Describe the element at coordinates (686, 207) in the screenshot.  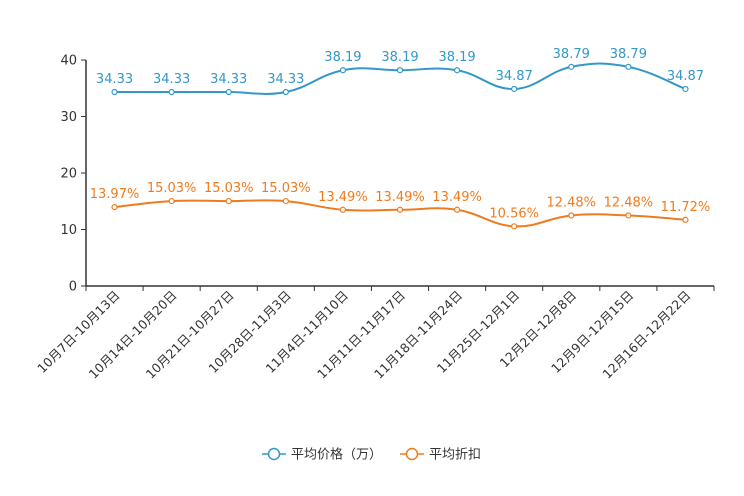
I see `data-label: 11.72%` at that location.